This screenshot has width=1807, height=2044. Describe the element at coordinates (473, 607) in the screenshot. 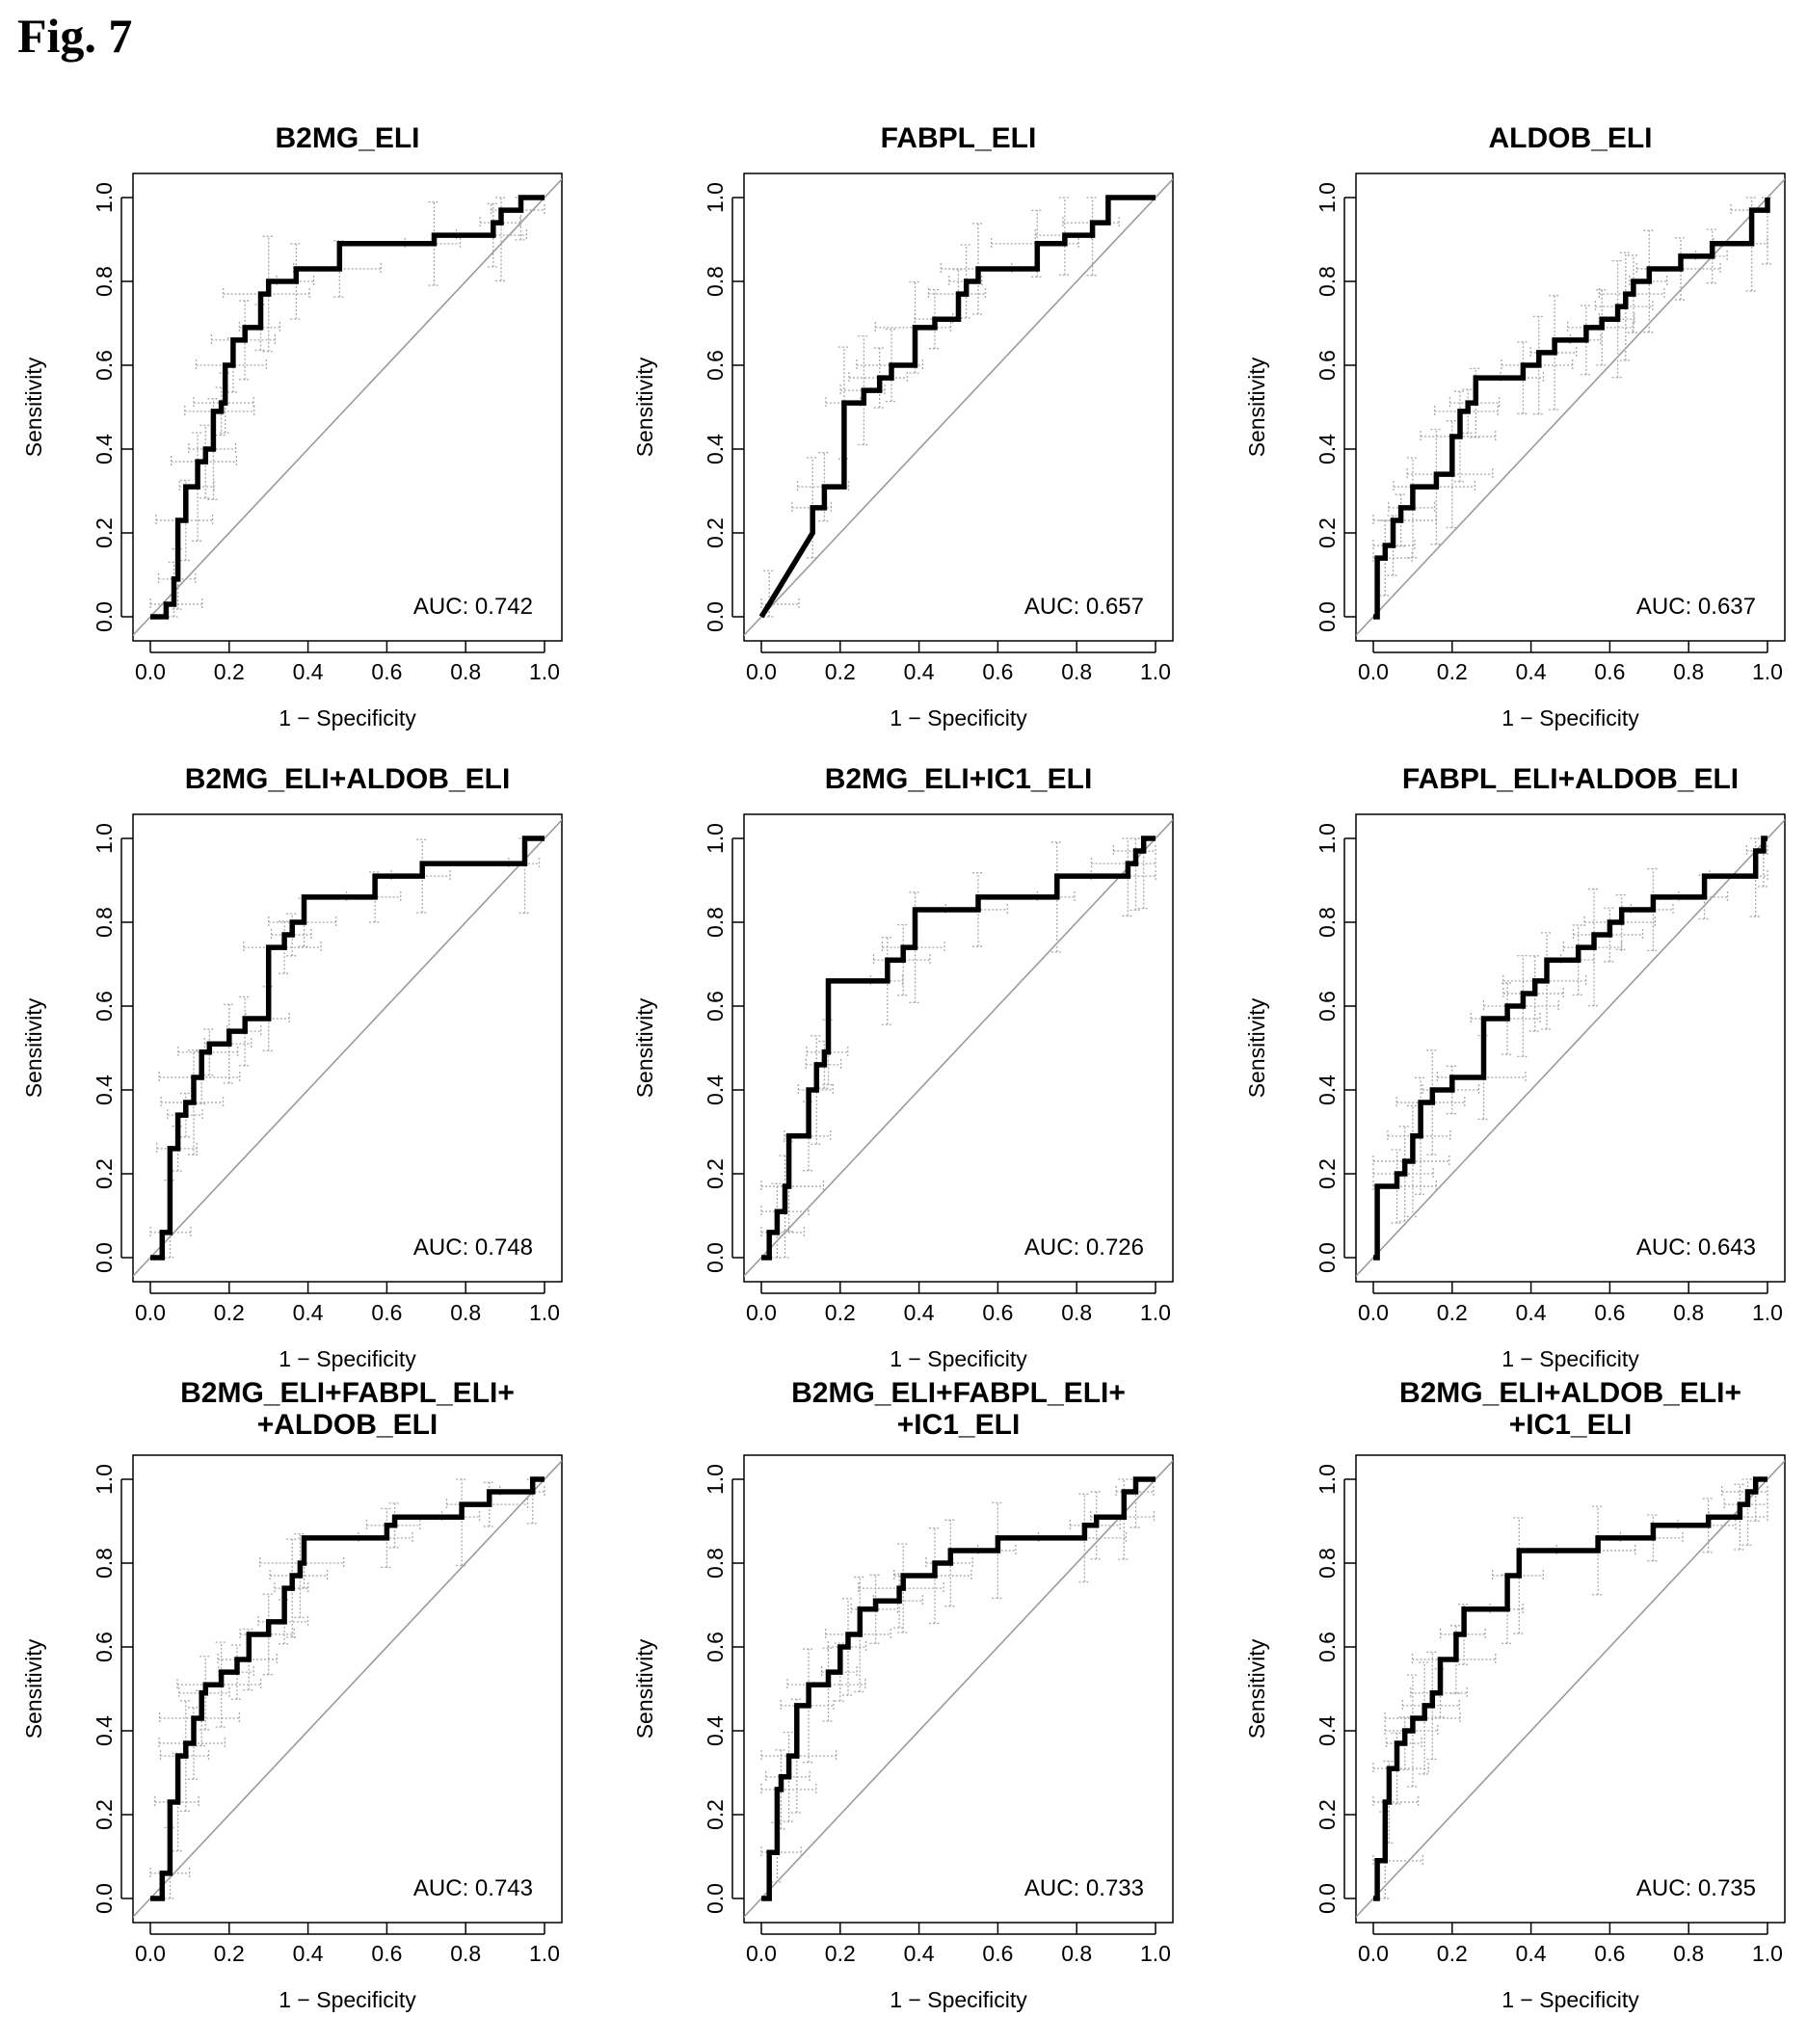

I see `auc-annotation: AUC: 0.742` at that location.